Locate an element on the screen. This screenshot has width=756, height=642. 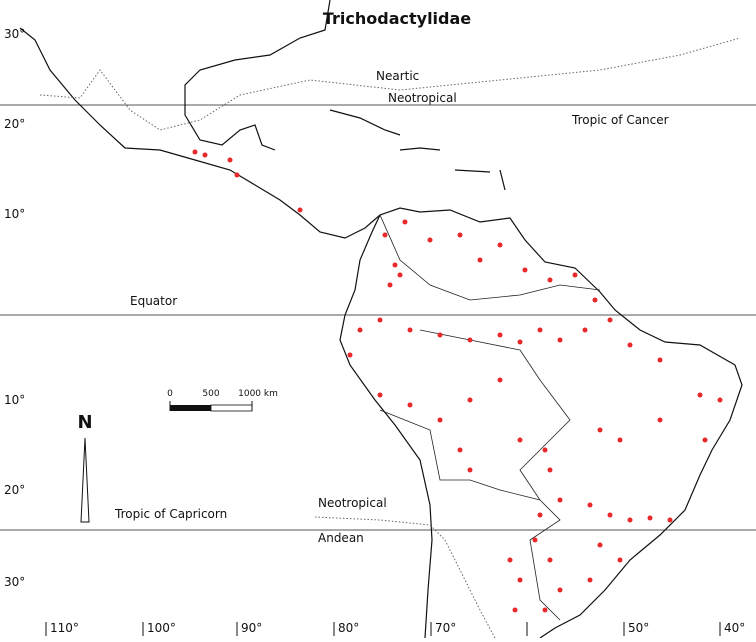
caribbean-islands is located at coordinates (417, 150).